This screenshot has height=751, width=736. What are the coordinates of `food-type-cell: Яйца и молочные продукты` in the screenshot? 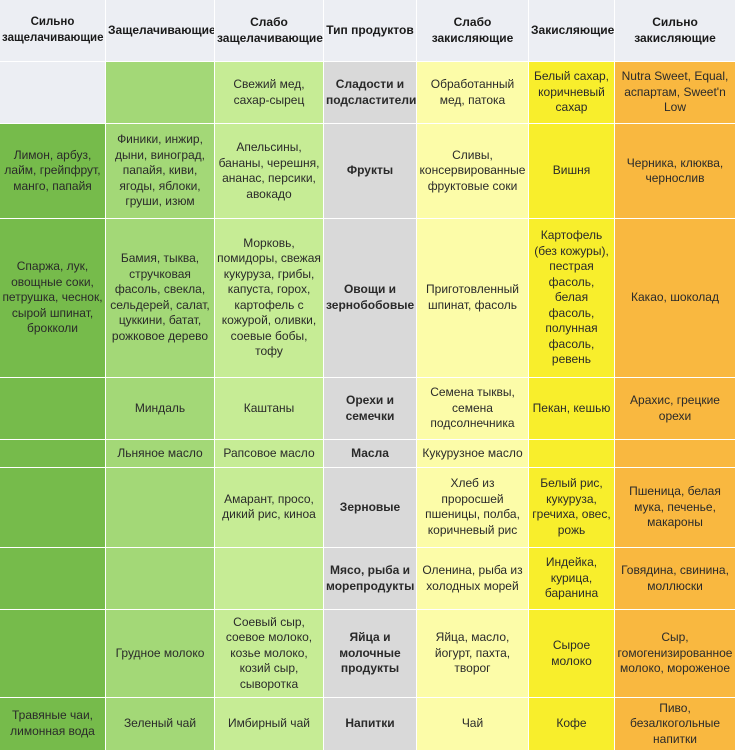 It's located at (370, 654).